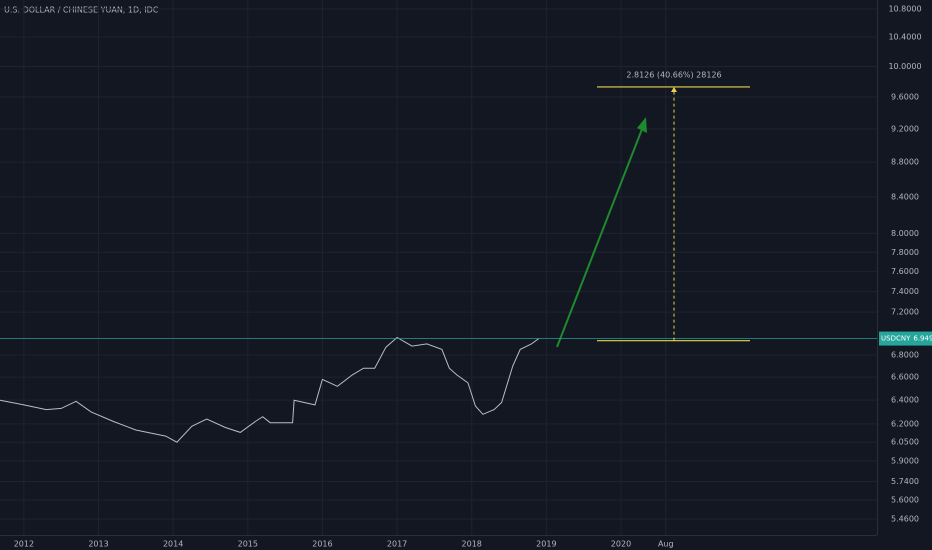  Describe the element at coordinates (922, 339) in the screenshot. I see `price: 6.9497` at that location.